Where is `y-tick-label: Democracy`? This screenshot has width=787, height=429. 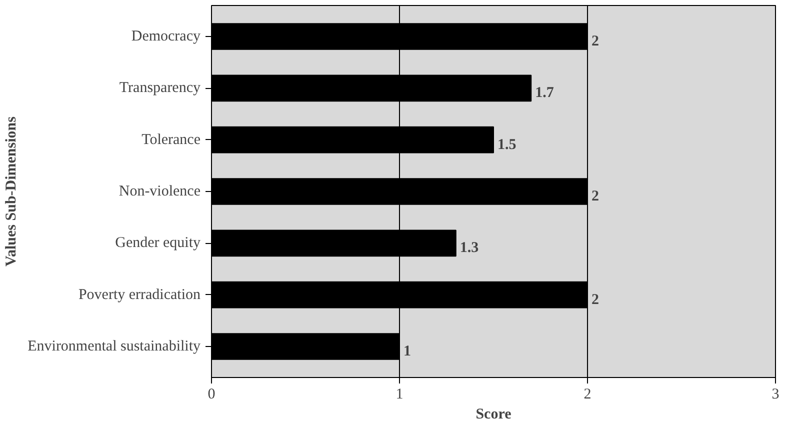
y-tick-label: Democracy is located at coordinates (166, 36).